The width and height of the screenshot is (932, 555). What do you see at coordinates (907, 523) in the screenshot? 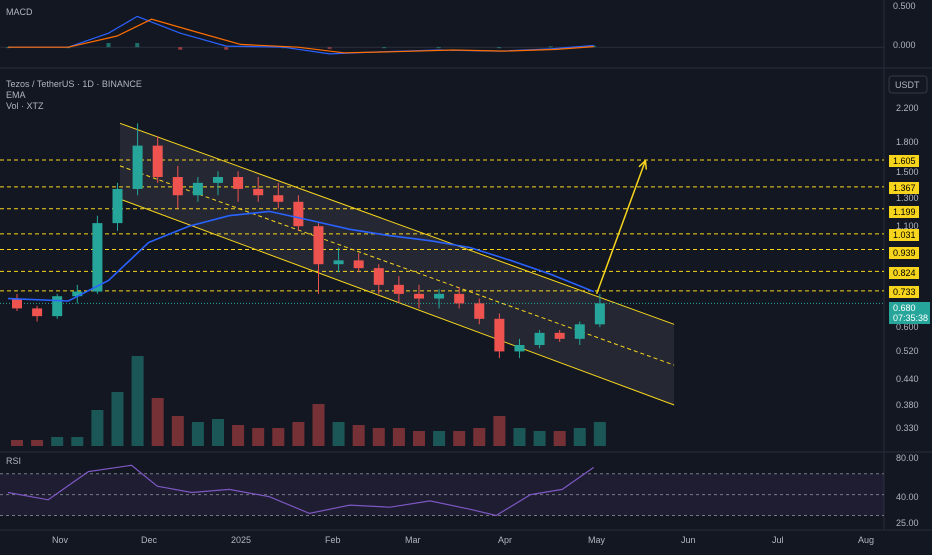
I see `rsi-axis-label: 25.00` at bounding box center [907, 523].